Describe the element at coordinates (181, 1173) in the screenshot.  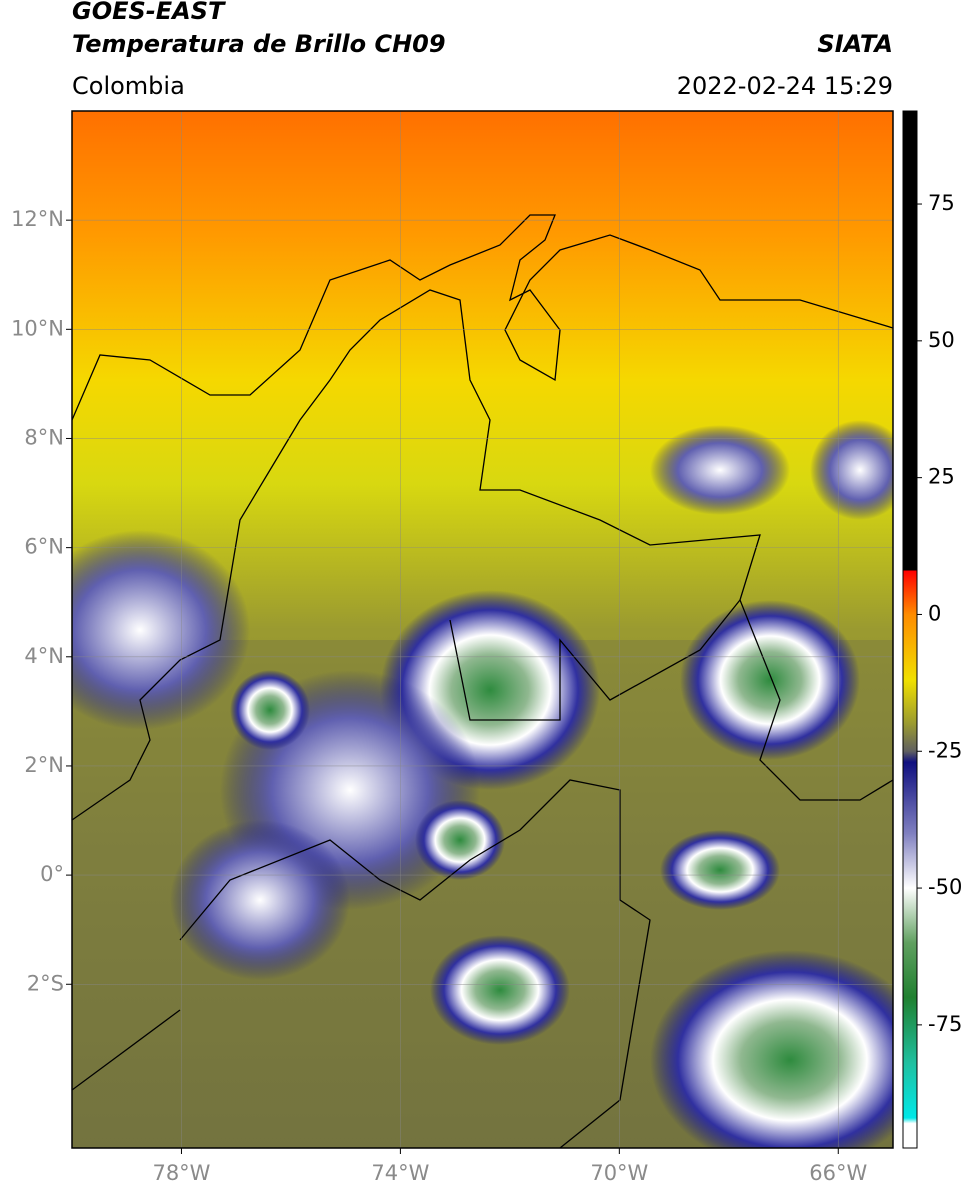
I see `x-tick-label: 78°W` at that location.